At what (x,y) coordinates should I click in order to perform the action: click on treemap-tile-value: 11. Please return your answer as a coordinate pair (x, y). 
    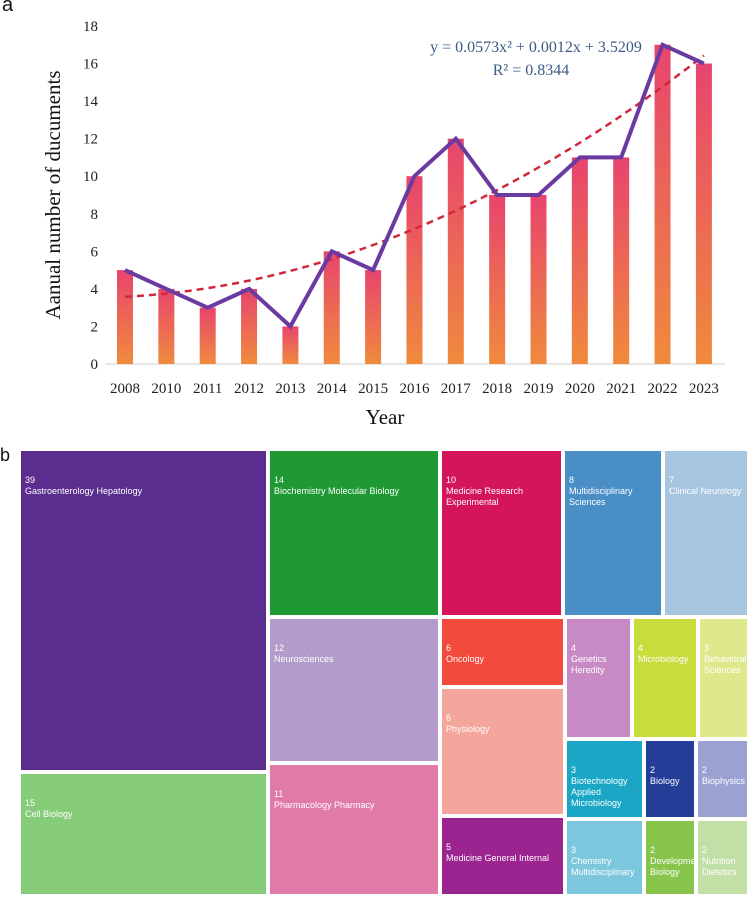
    Looking at the image, I should click on (279, 794).